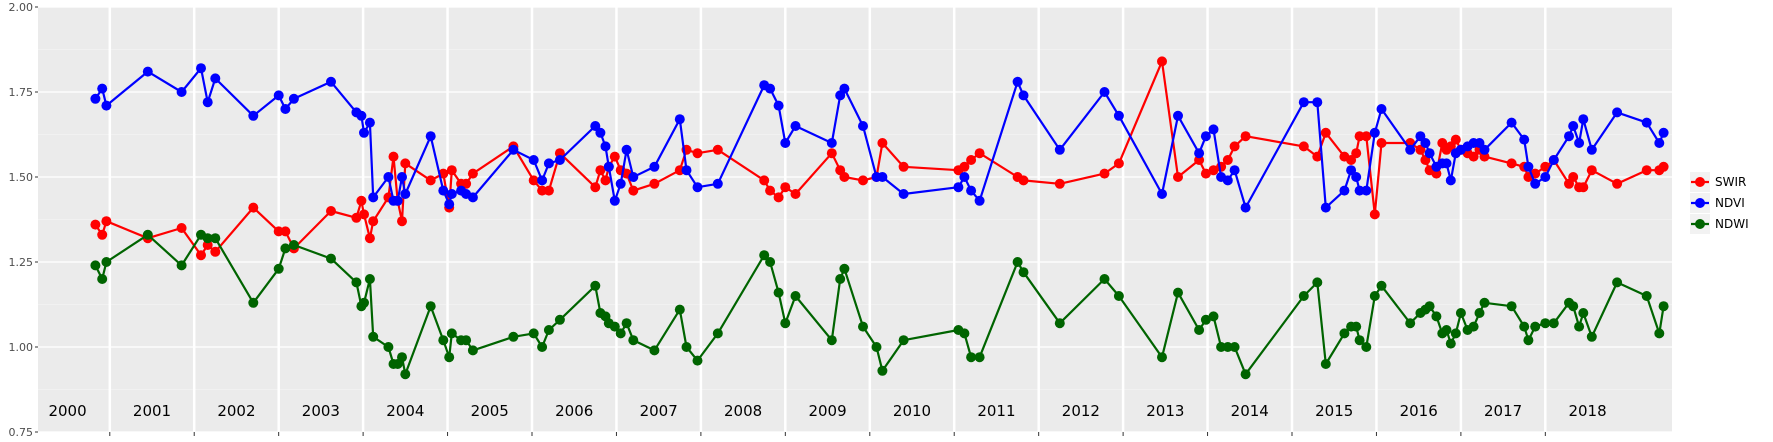 This screenshot has width=1773, height=442. I want to click on year-label: 2017, so click(1503, 411).